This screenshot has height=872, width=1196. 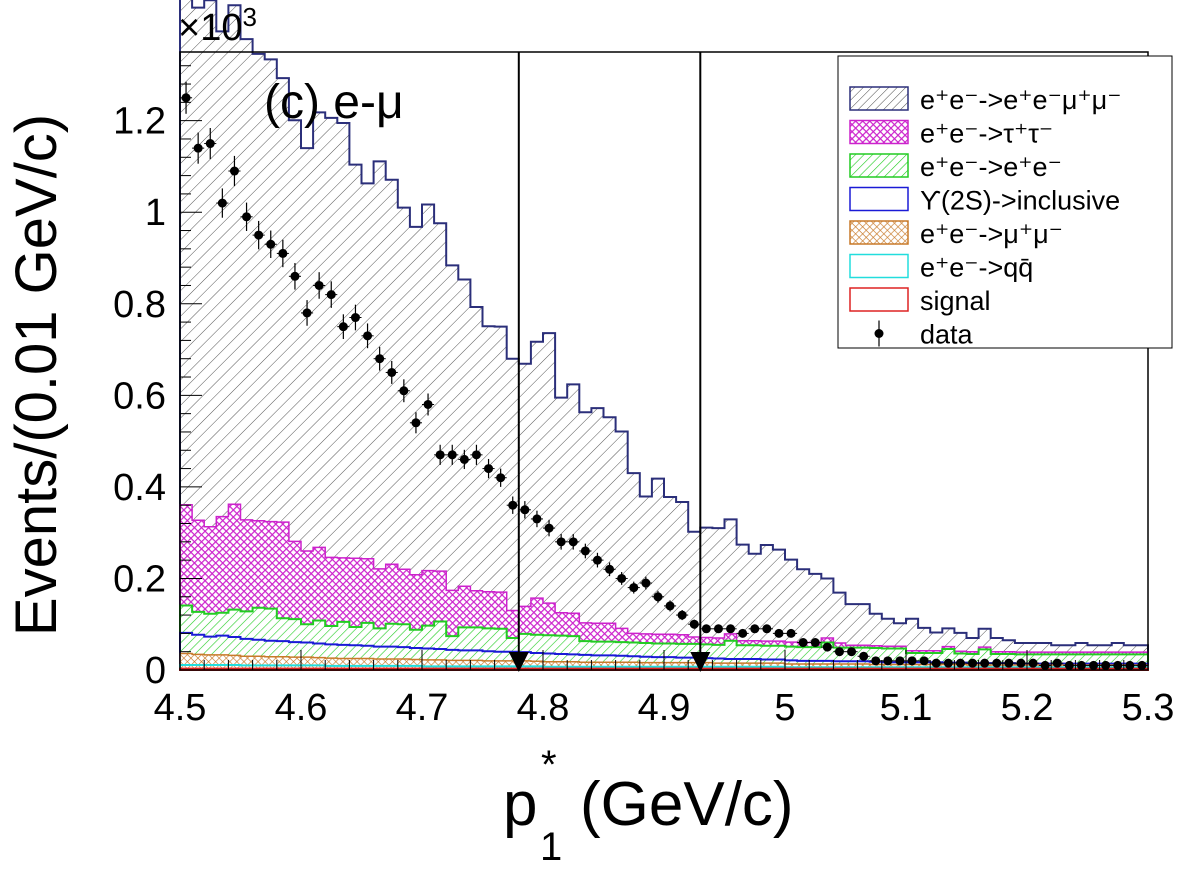 What do you see at coordinates (976, 268) in the screenshot?
I see `legend-label: e⁺e⁻->qq̄` at bounding box center [976, 268].